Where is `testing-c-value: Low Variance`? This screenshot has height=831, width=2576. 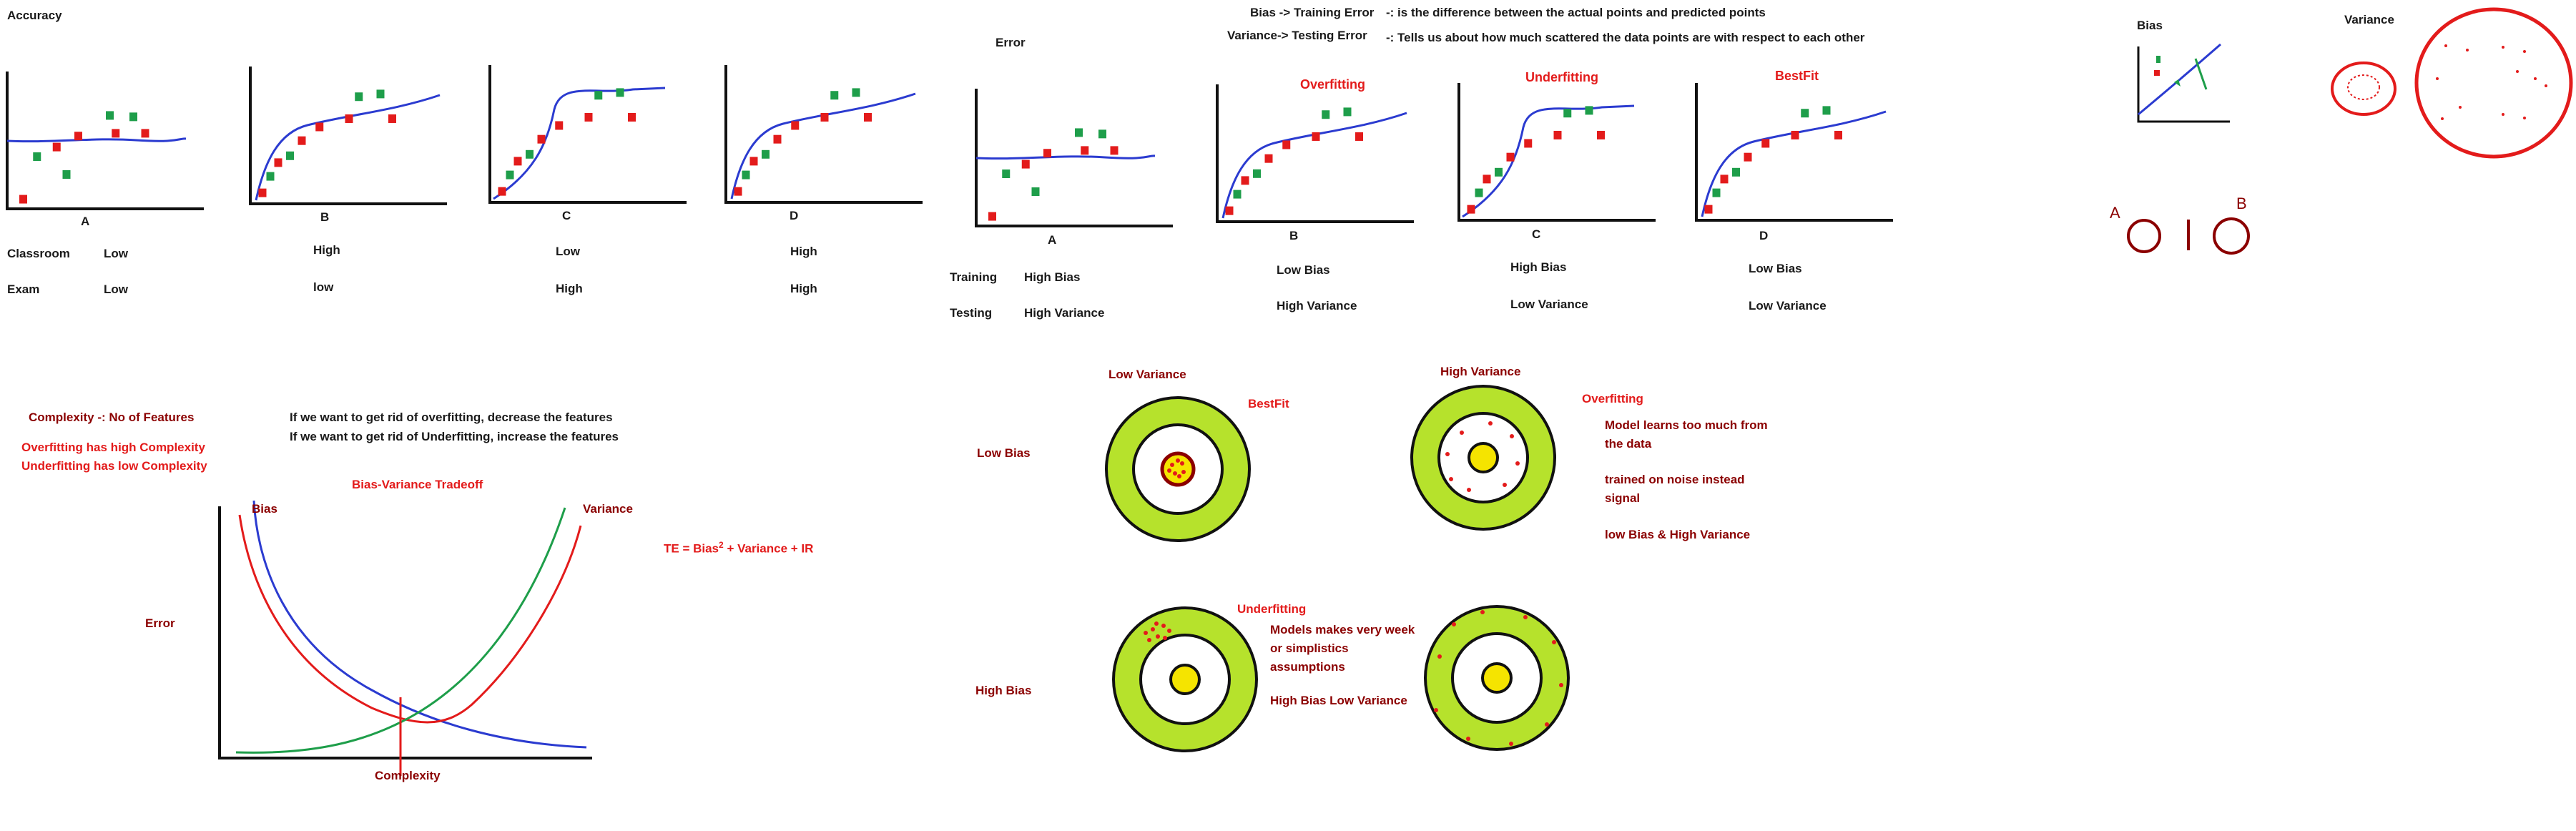
testing-c-value: Low Variance is located at coordinates (1549, 304).